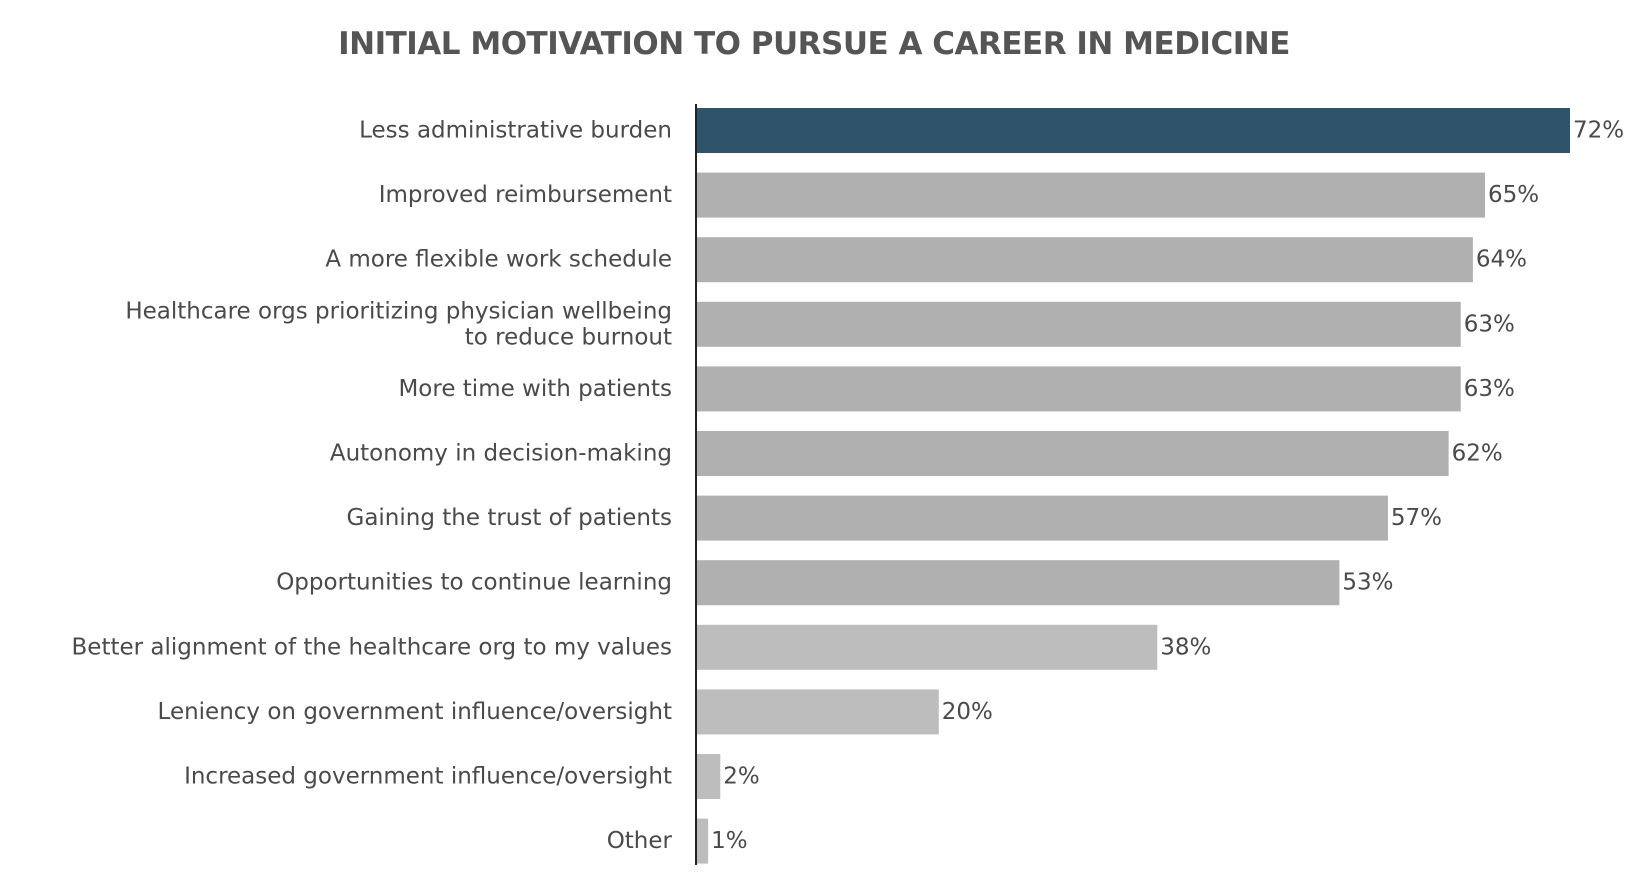 The width and height of the screenshot is (1628, 874). I want to click on category-label: More time with patients, so click(535, 389).